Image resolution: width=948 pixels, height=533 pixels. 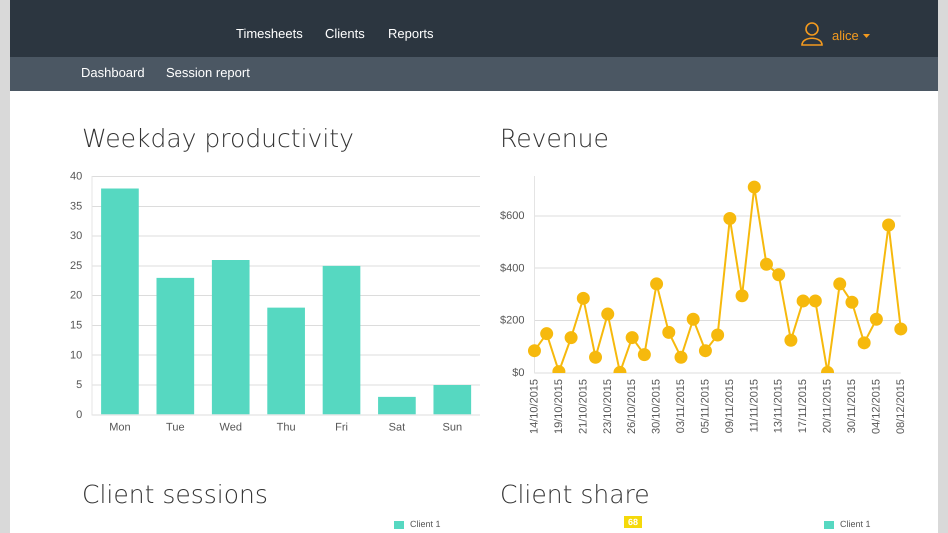 I want to click on y-tick-label: 25, so click(x=76, y=266).